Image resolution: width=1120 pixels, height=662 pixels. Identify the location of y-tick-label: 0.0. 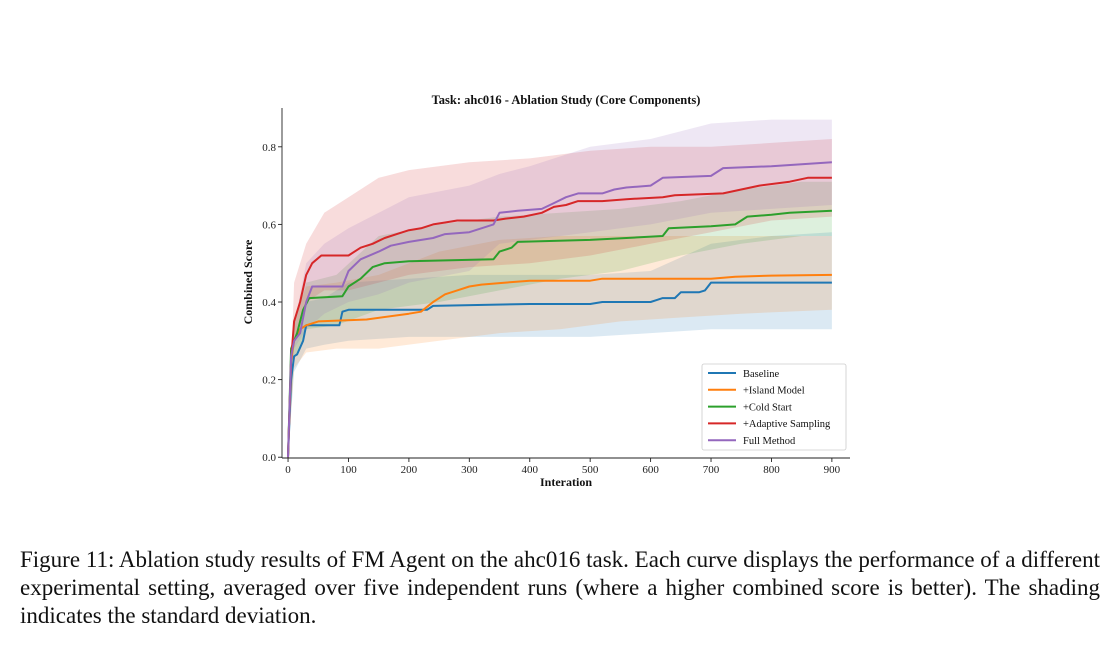
(269, 458).